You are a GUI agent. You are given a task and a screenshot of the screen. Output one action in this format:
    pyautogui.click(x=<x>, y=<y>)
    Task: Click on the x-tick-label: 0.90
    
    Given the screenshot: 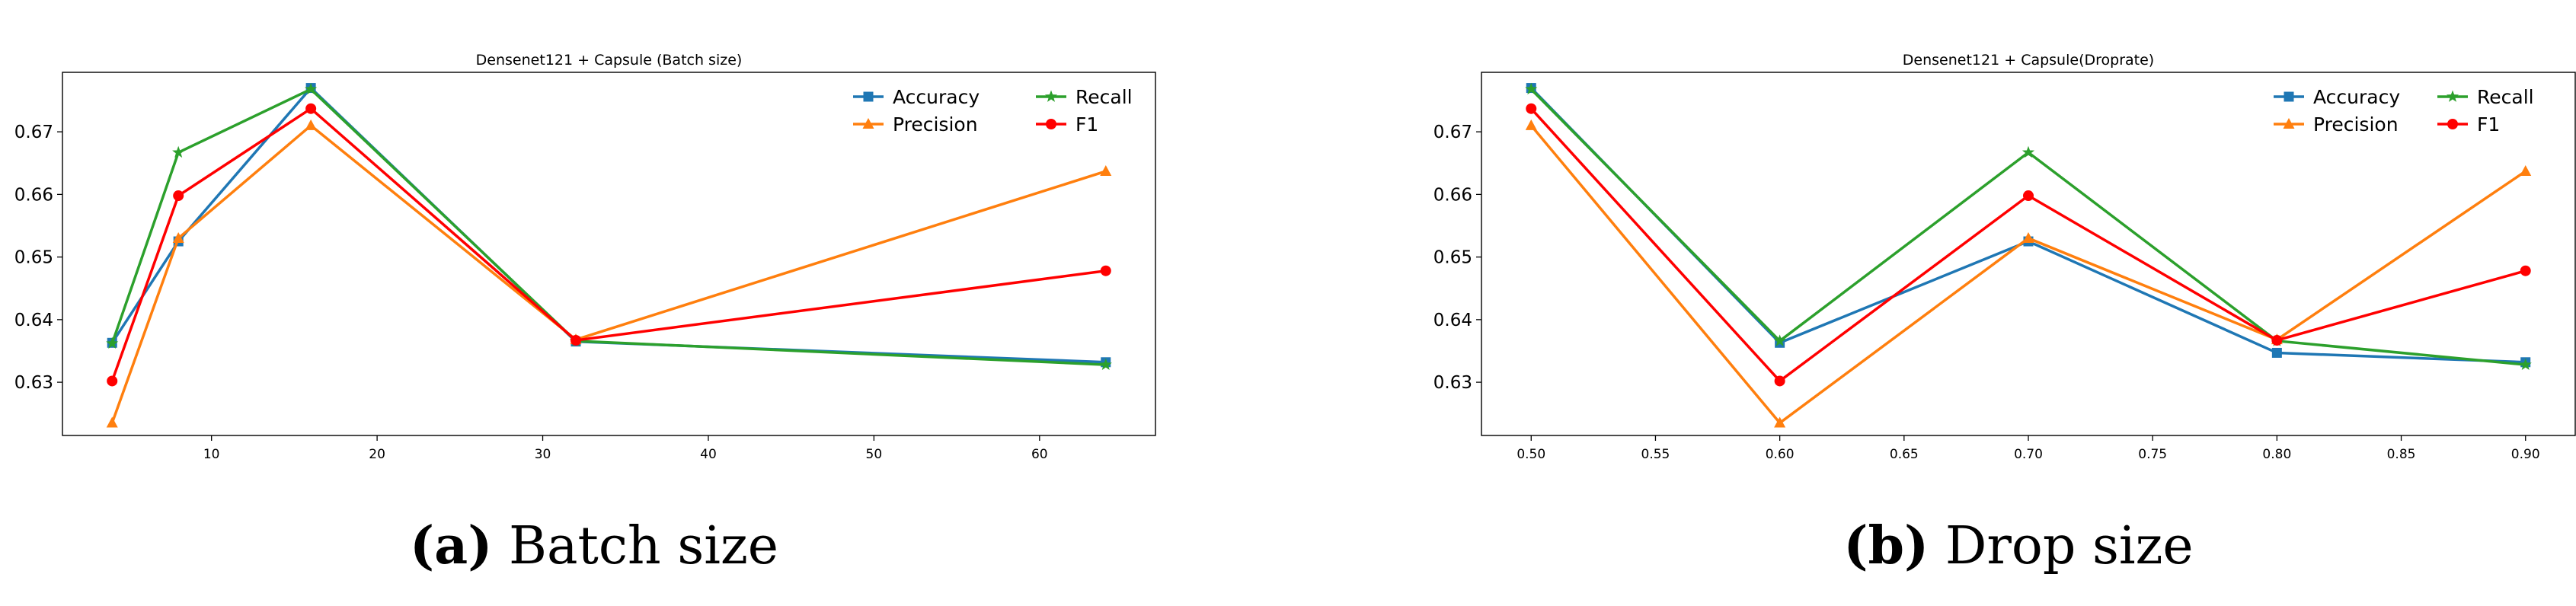 What is the action you would take?
    pyautogui.click(x=2526, y=454)
    